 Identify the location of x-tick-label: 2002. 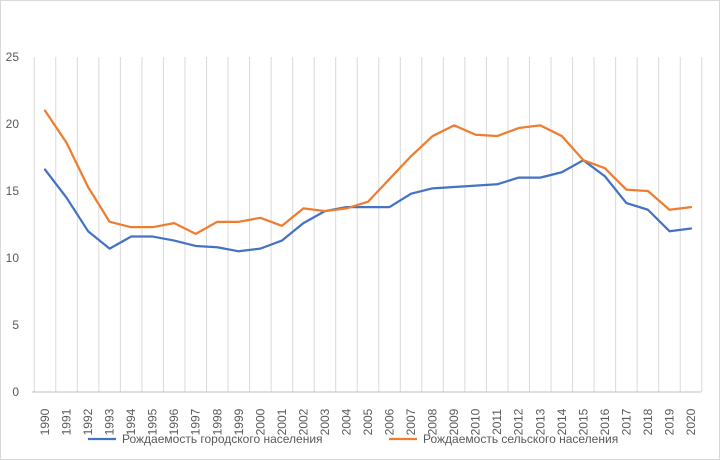
(303, 421).